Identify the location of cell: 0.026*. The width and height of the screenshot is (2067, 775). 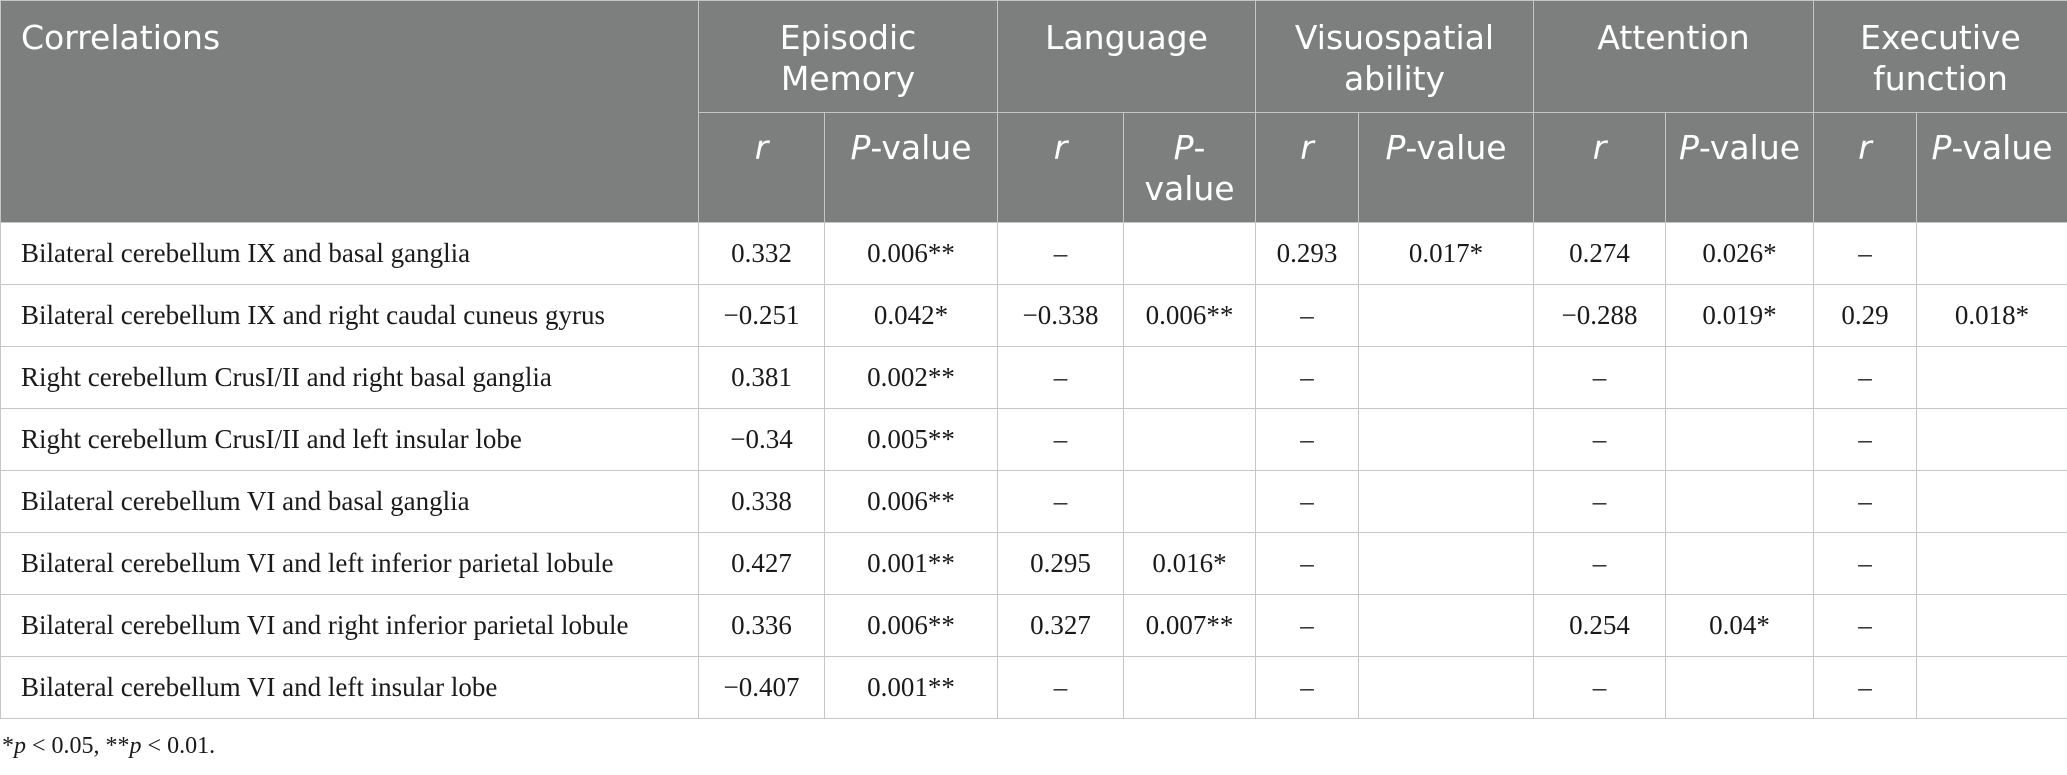
(1740, 253).